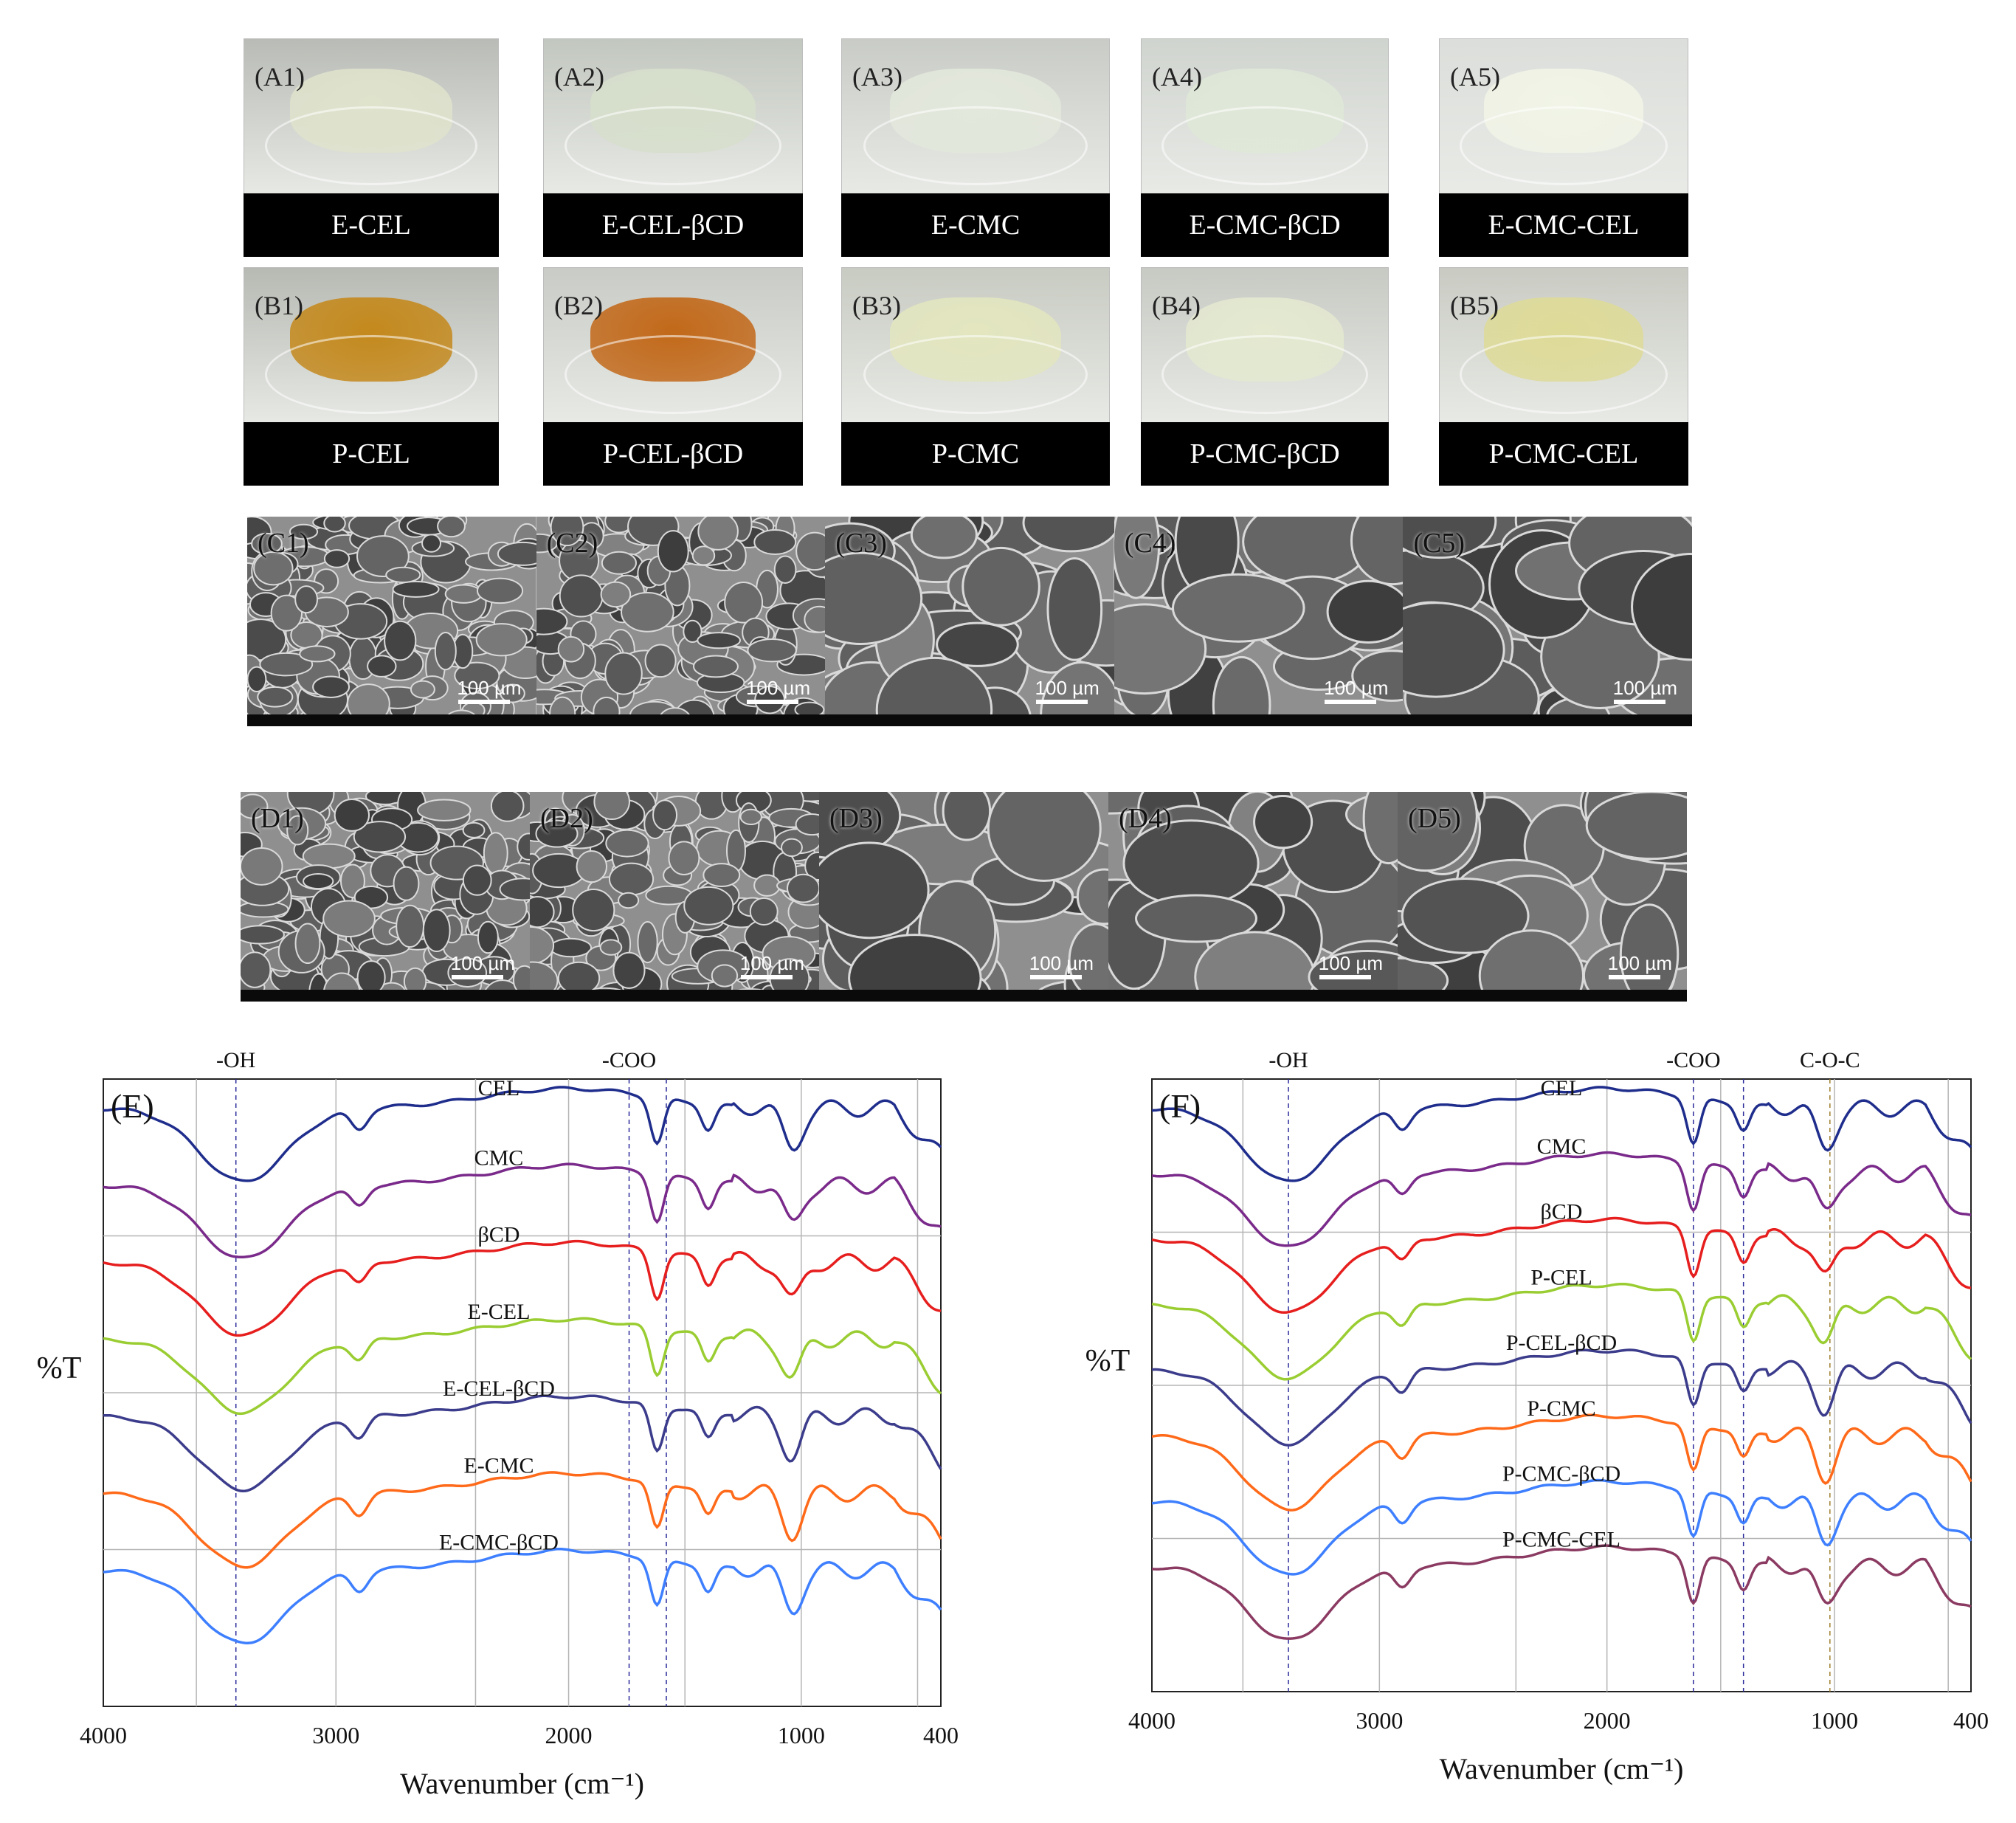  I want to click on panel-label: (C4), so click(1150, 543).